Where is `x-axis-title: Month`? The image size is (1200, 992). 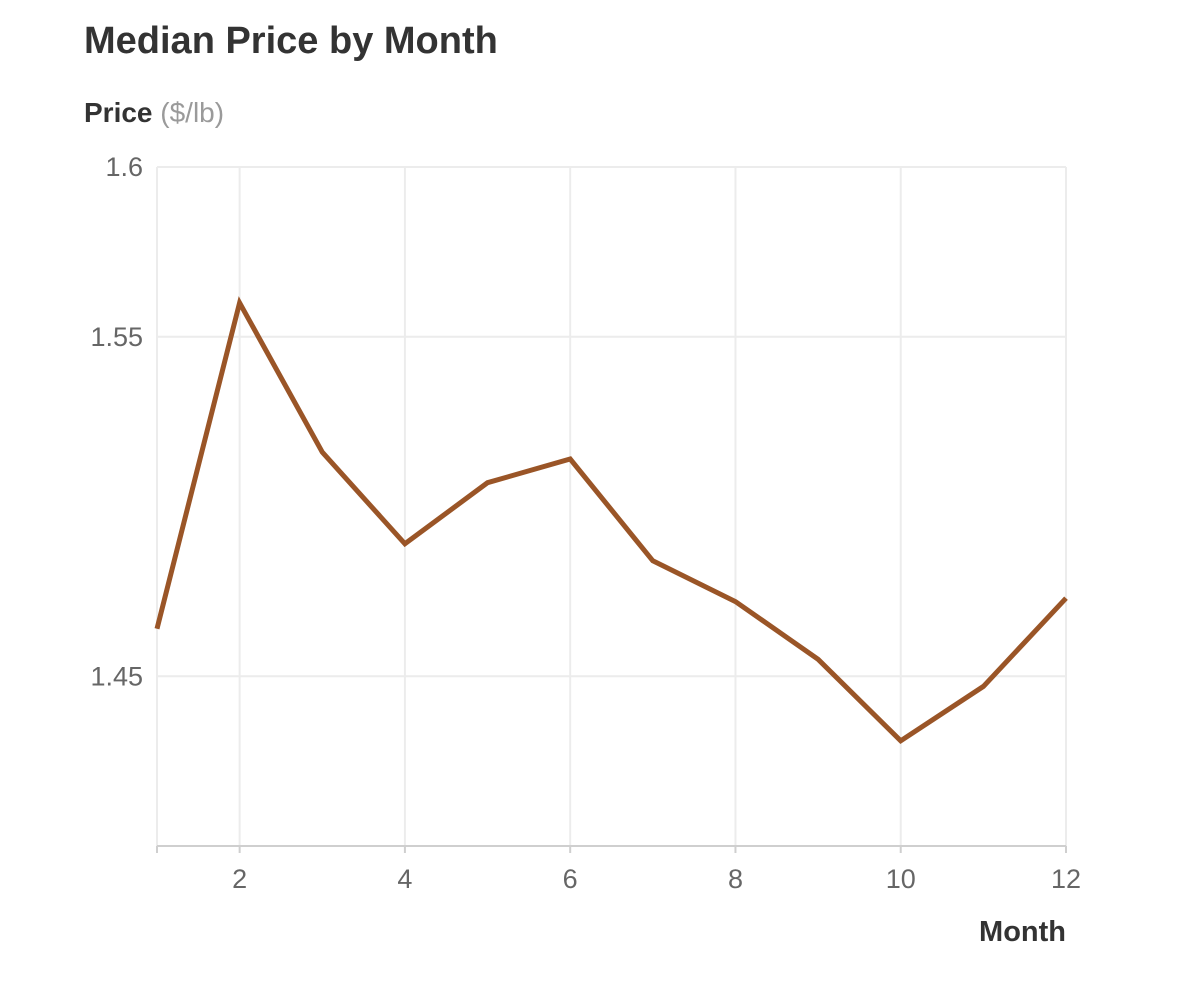
x-axis-title: Month is located at coordinates (1022, 932).